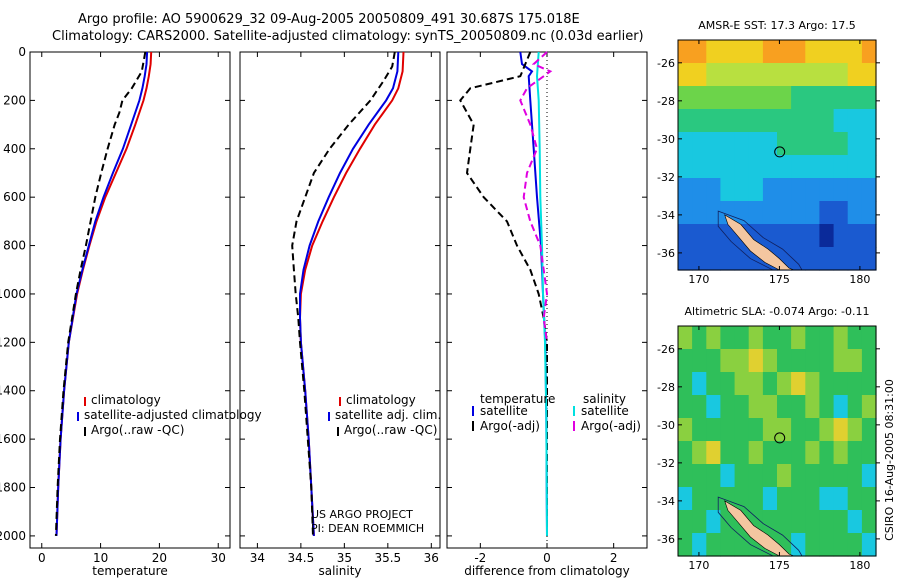  I want to click on y-tick-label: 0, so click(22, 52).